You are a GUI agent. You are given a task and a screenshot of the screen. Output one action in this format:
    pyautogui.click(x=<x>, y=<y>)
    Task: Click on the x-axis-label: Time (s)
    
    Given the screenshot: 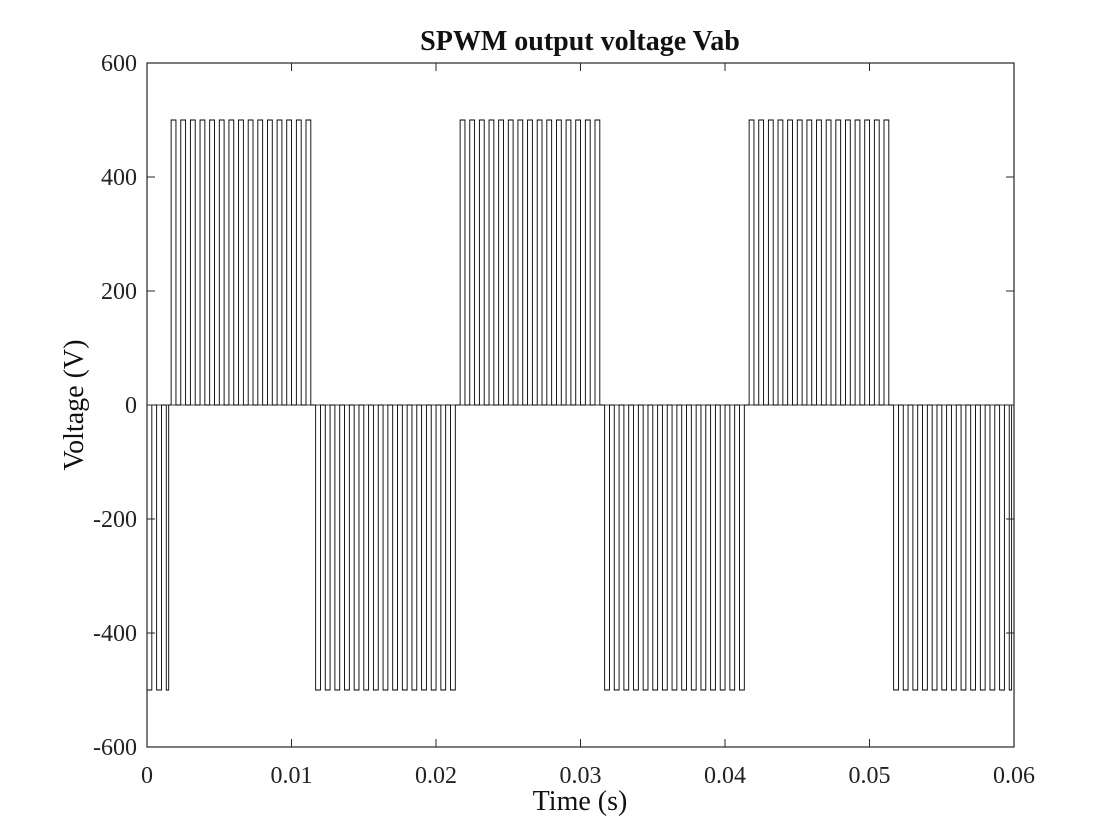 What is the action you would take?
    pyautogui.click(x=580, y=801)
    